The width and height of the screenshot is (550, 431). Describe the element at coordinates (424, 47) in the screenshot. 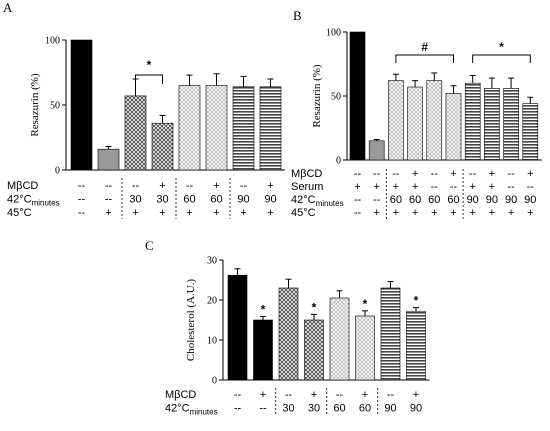

I see `significance-marker: #` at that location.